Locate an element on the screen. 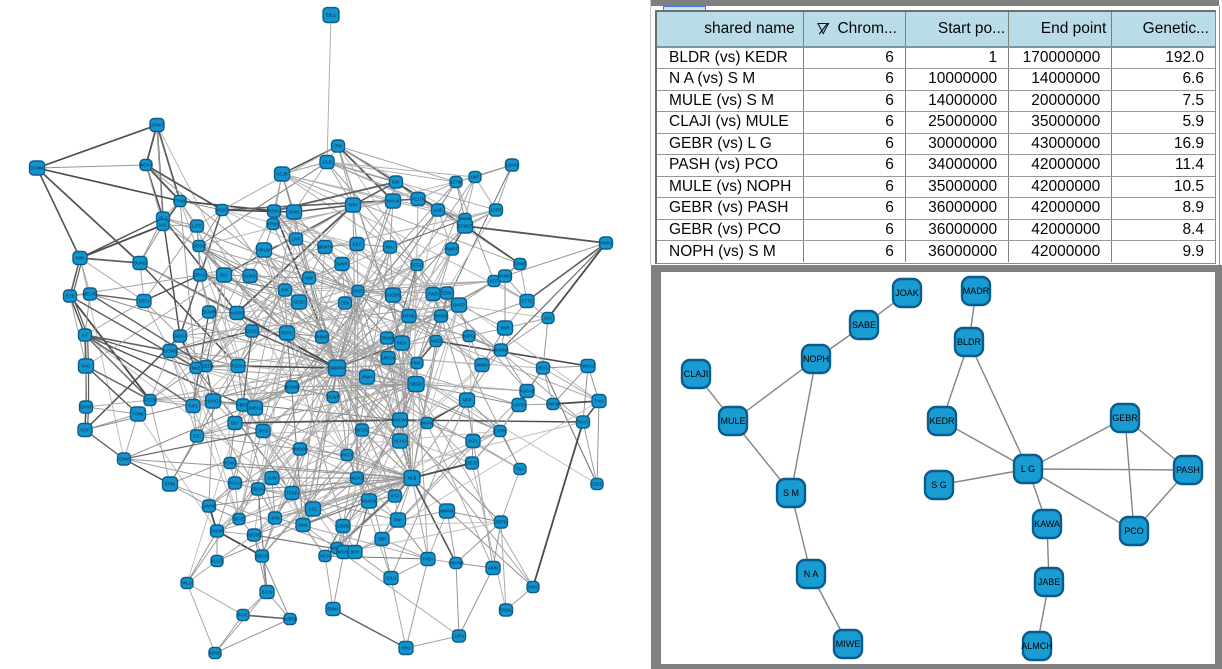 The width and height of the screenshot is (1222, 669). svg-text: GHNT is located at coordinates (86, 407).